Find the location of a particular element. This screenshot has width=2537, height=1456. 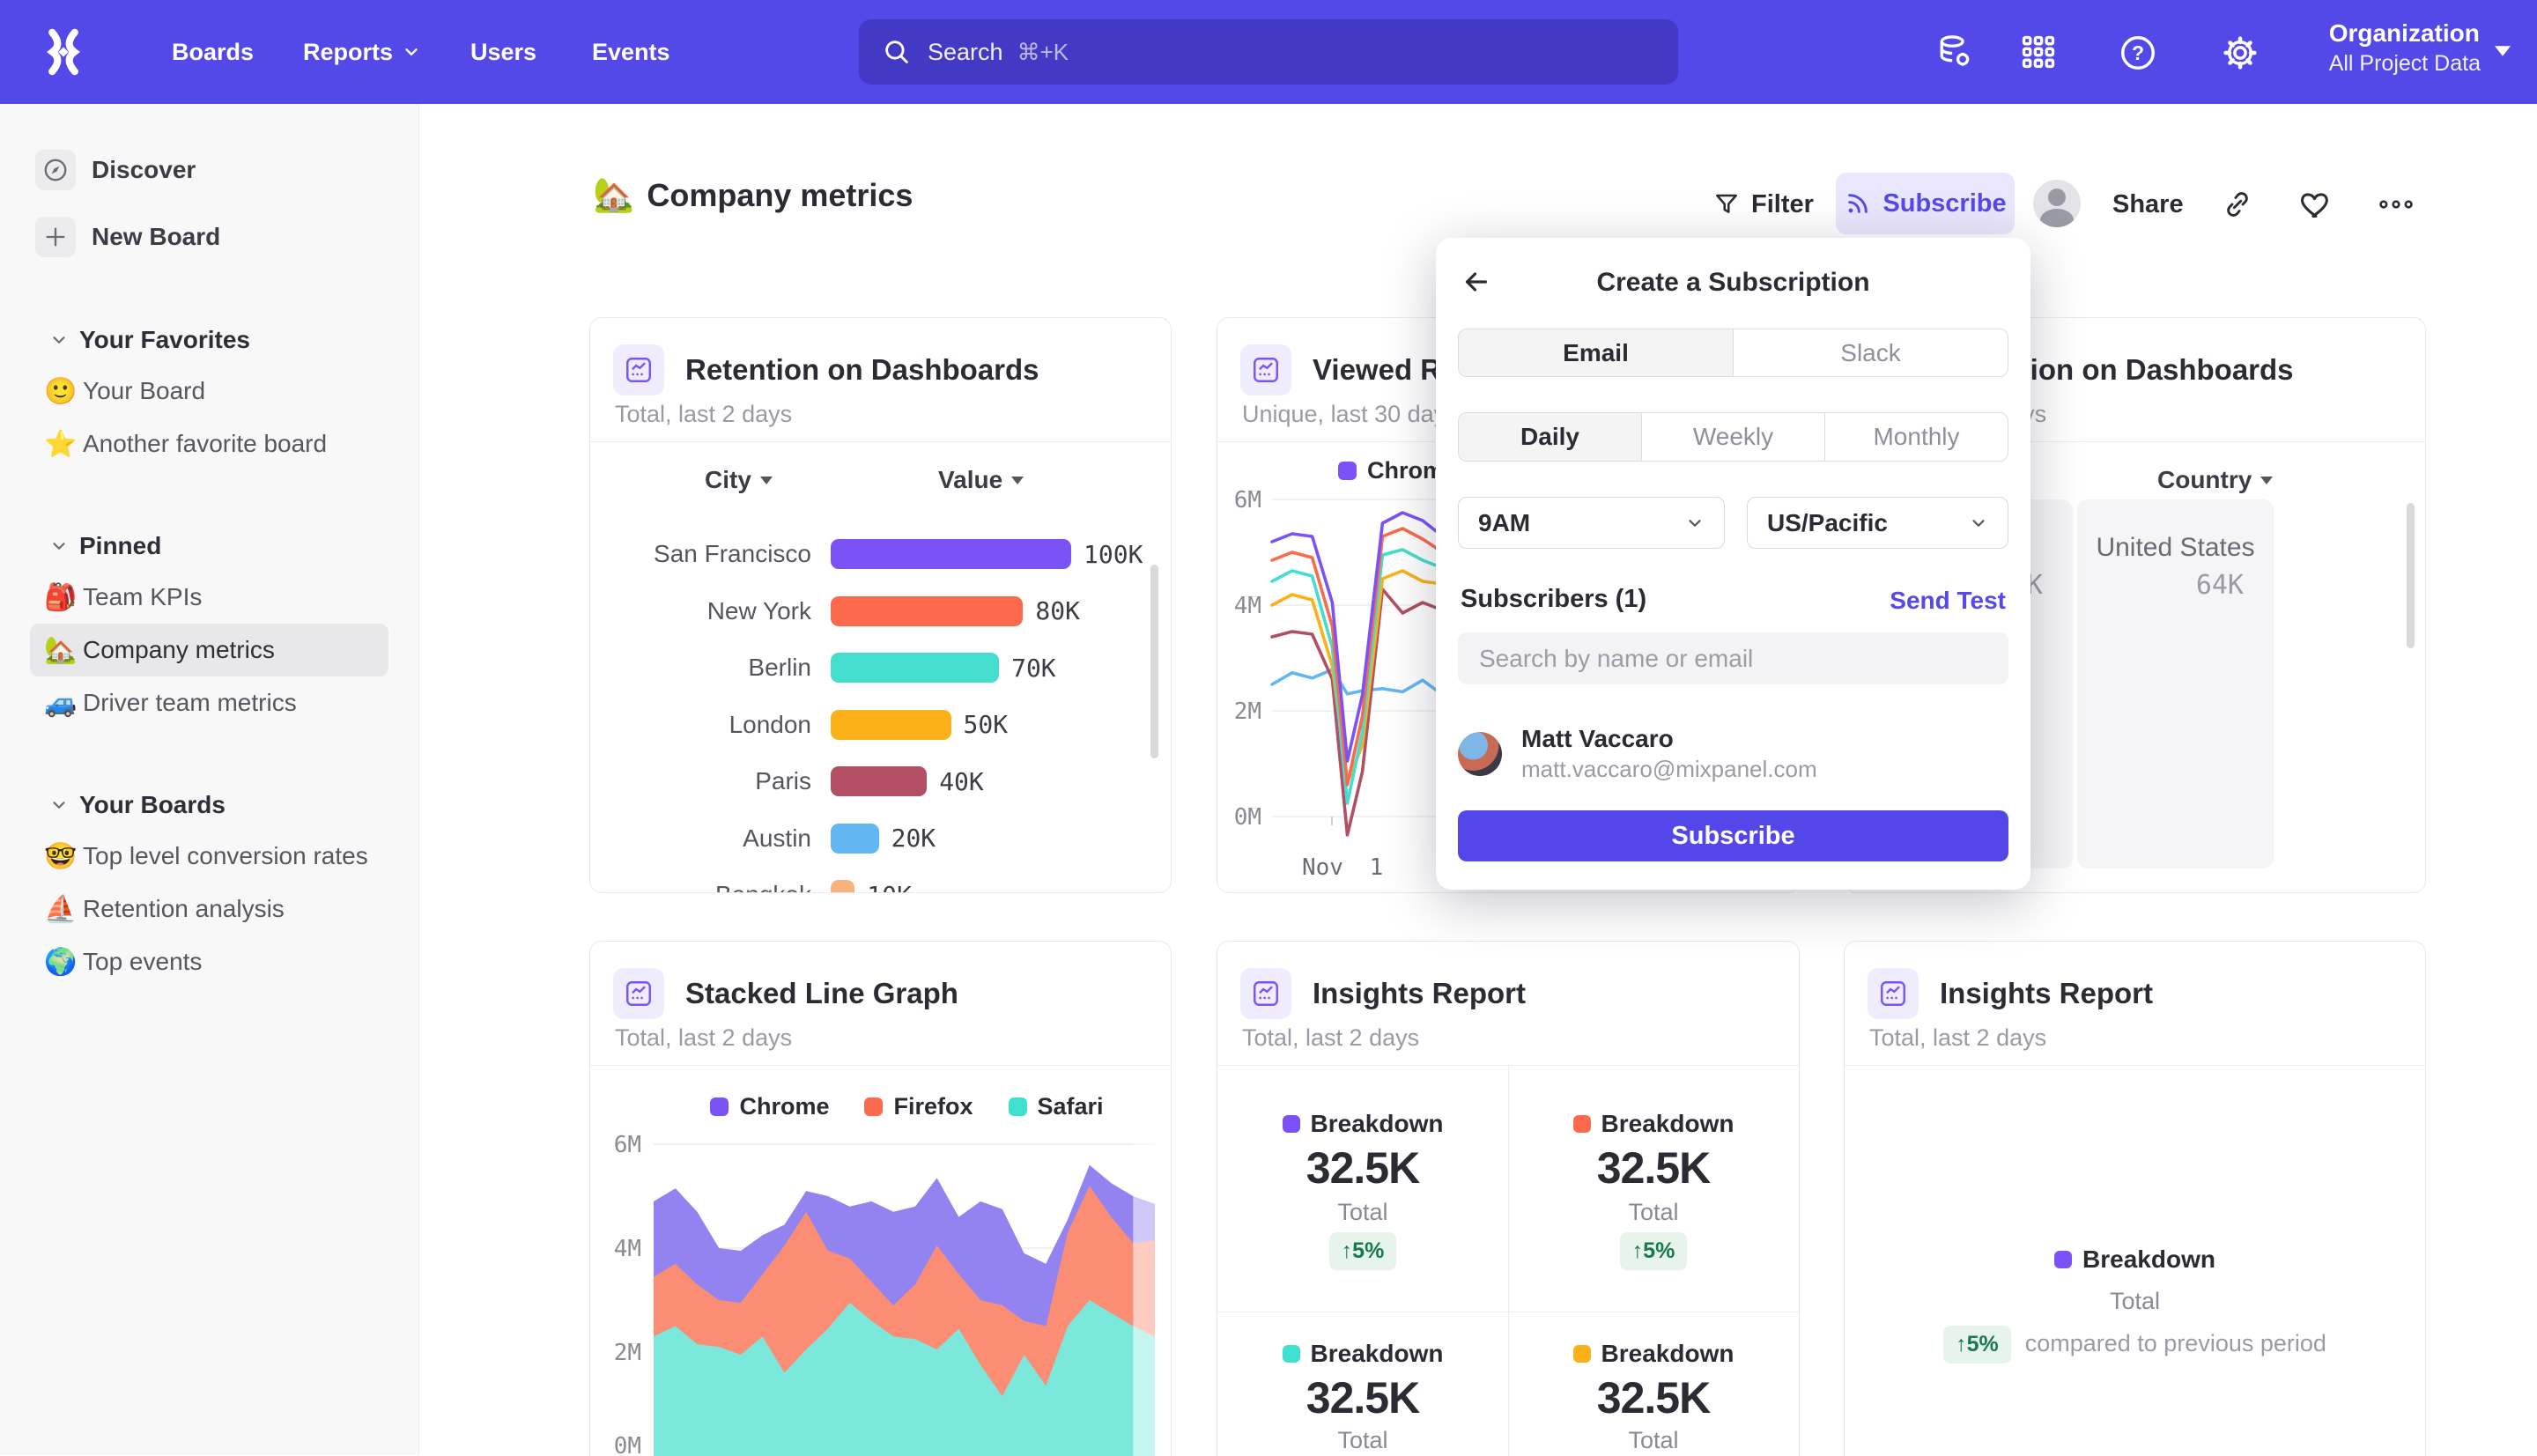

help-icon: ? is located at coordinates (2138, 53).